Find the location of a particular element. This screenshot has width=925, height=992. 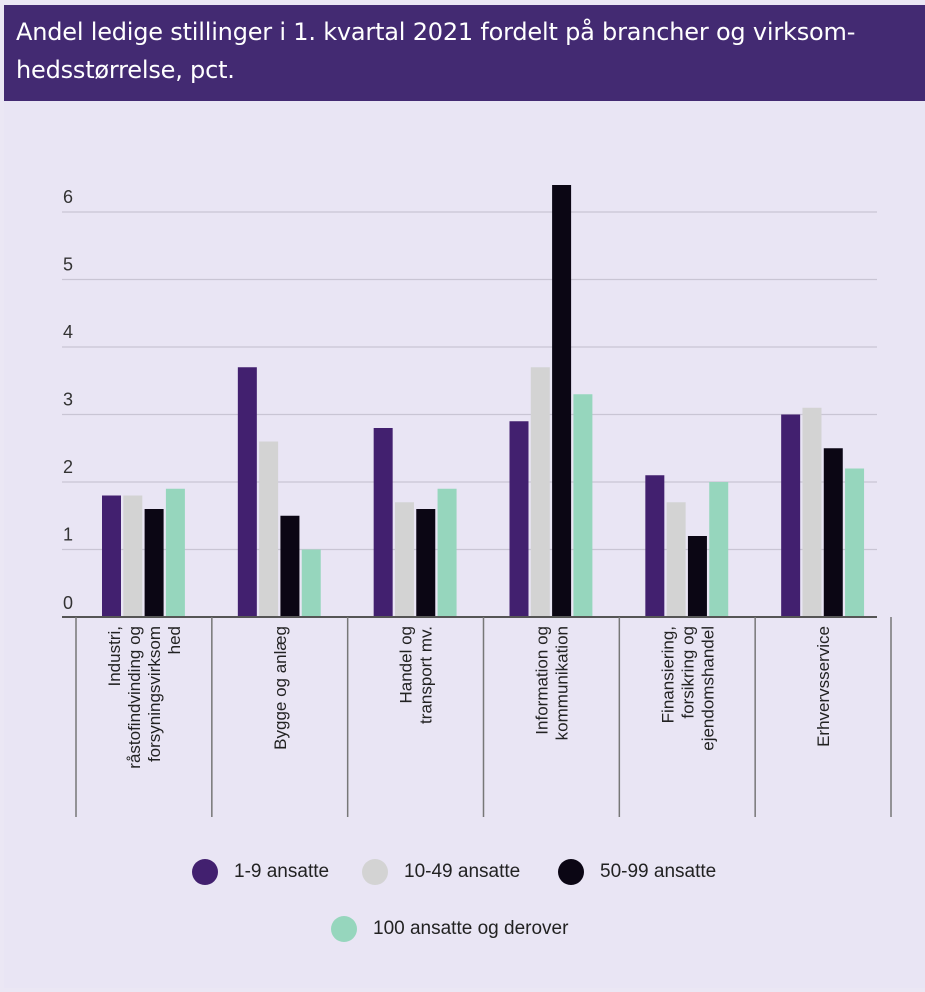

y-tick-label-2: 2 is located at coordinates (68, 467).